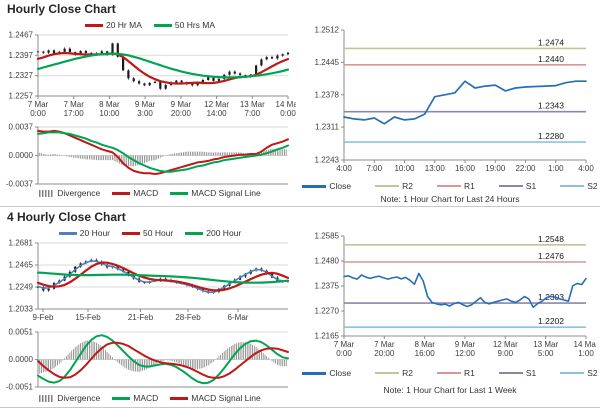 This screenshot has width=600, height=413. Describe the element at coordinates (327, 160) in the screenshot. I see `svg-text: 1.2243` at that location.